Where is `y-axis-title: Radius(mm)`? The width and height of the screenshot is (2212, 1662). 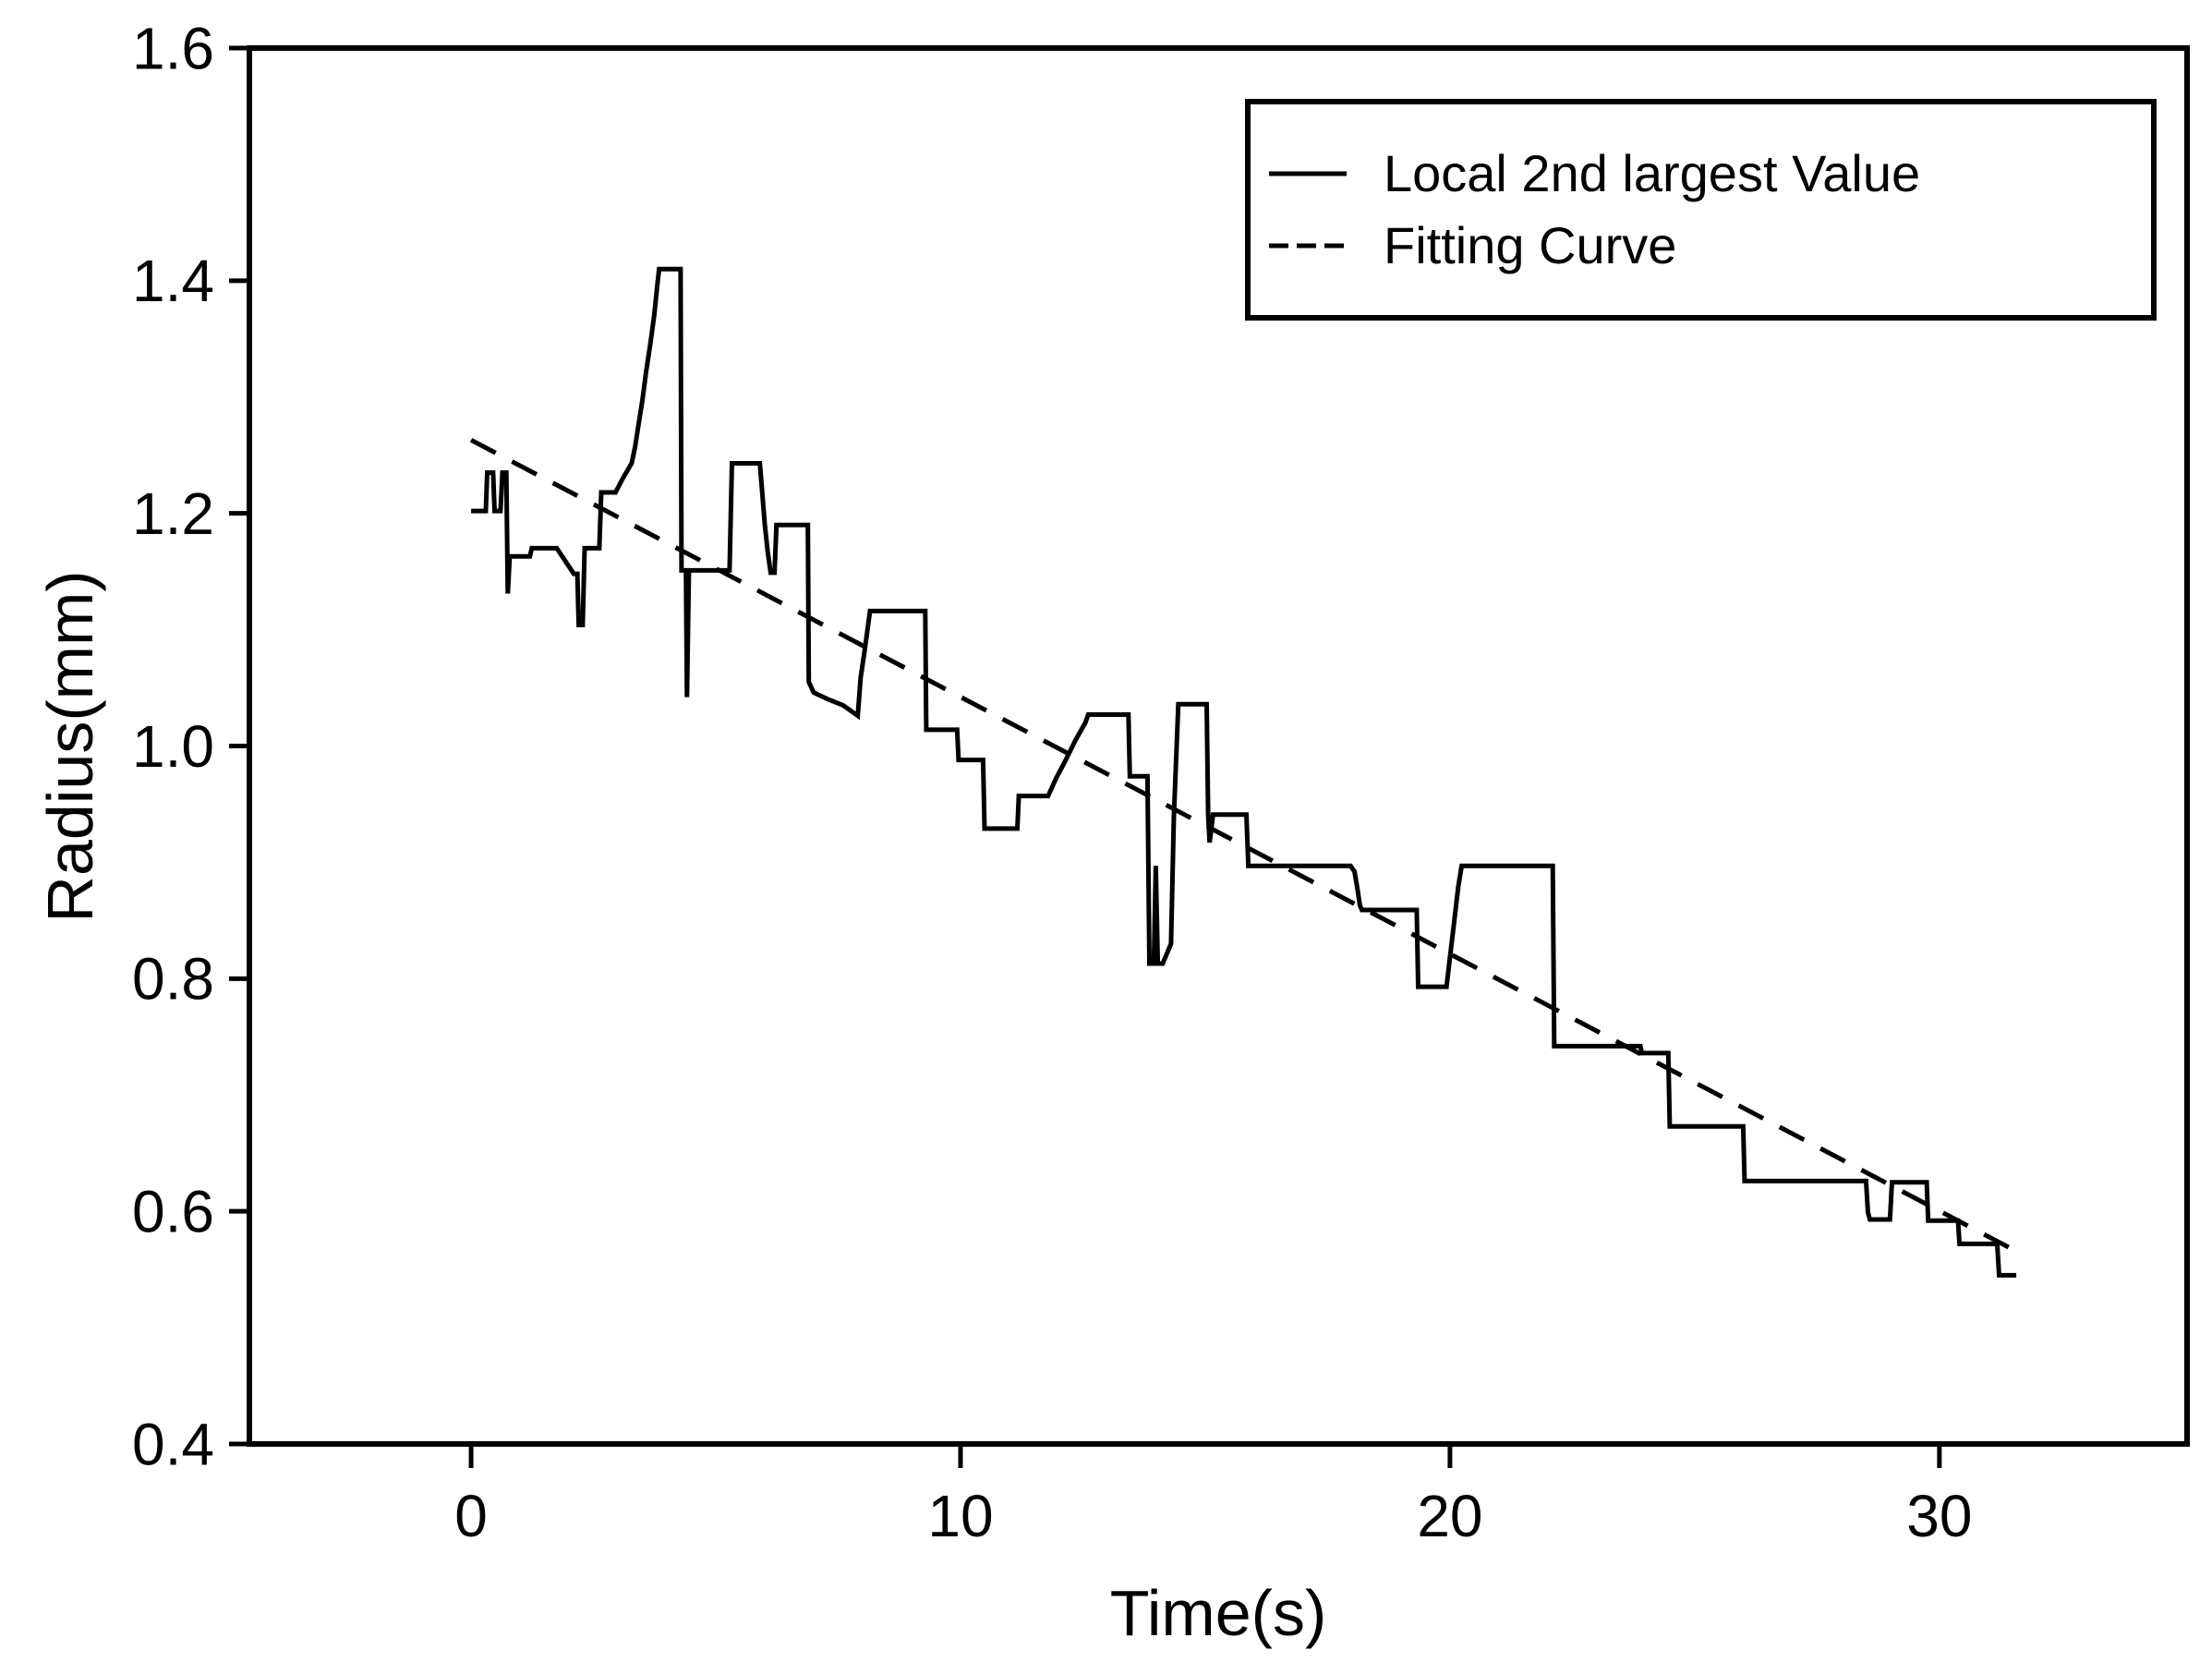 y-axis-title: Radius(mm) is located at coordinates (70, 746).